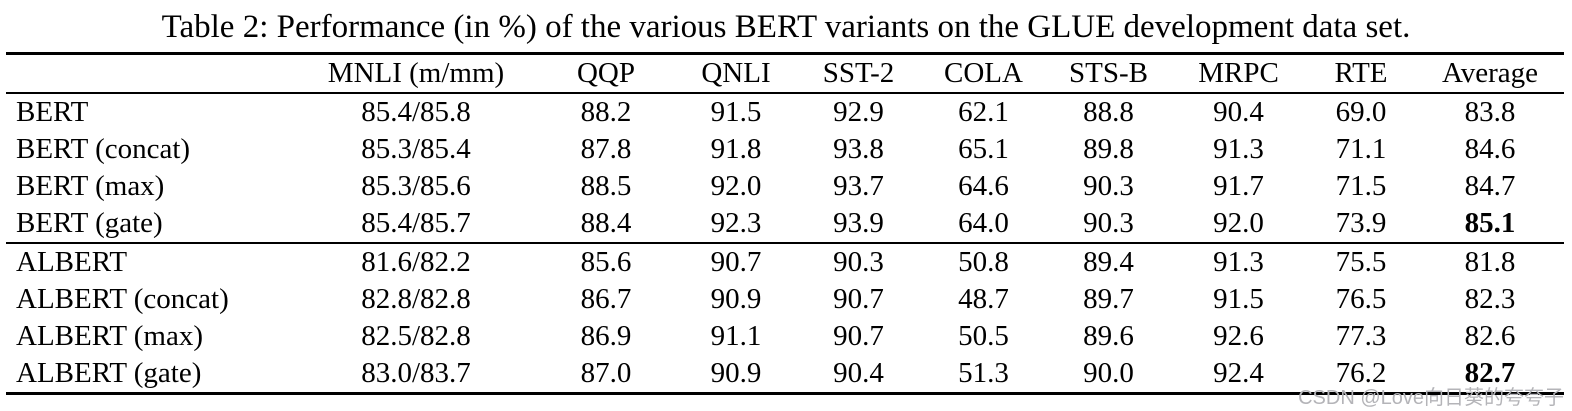 The image size is (1572, 411). Describe the element at coordinates (1238, 336) in the screenshot. I see `cell-mrpc: 92.6` at that location.